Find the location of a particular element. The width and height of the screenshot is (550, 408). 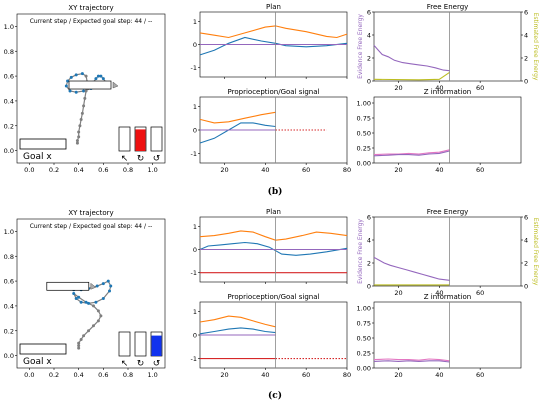

fig-1-xy-ytick-label: 0.2 is located at coordinates (9, 126).